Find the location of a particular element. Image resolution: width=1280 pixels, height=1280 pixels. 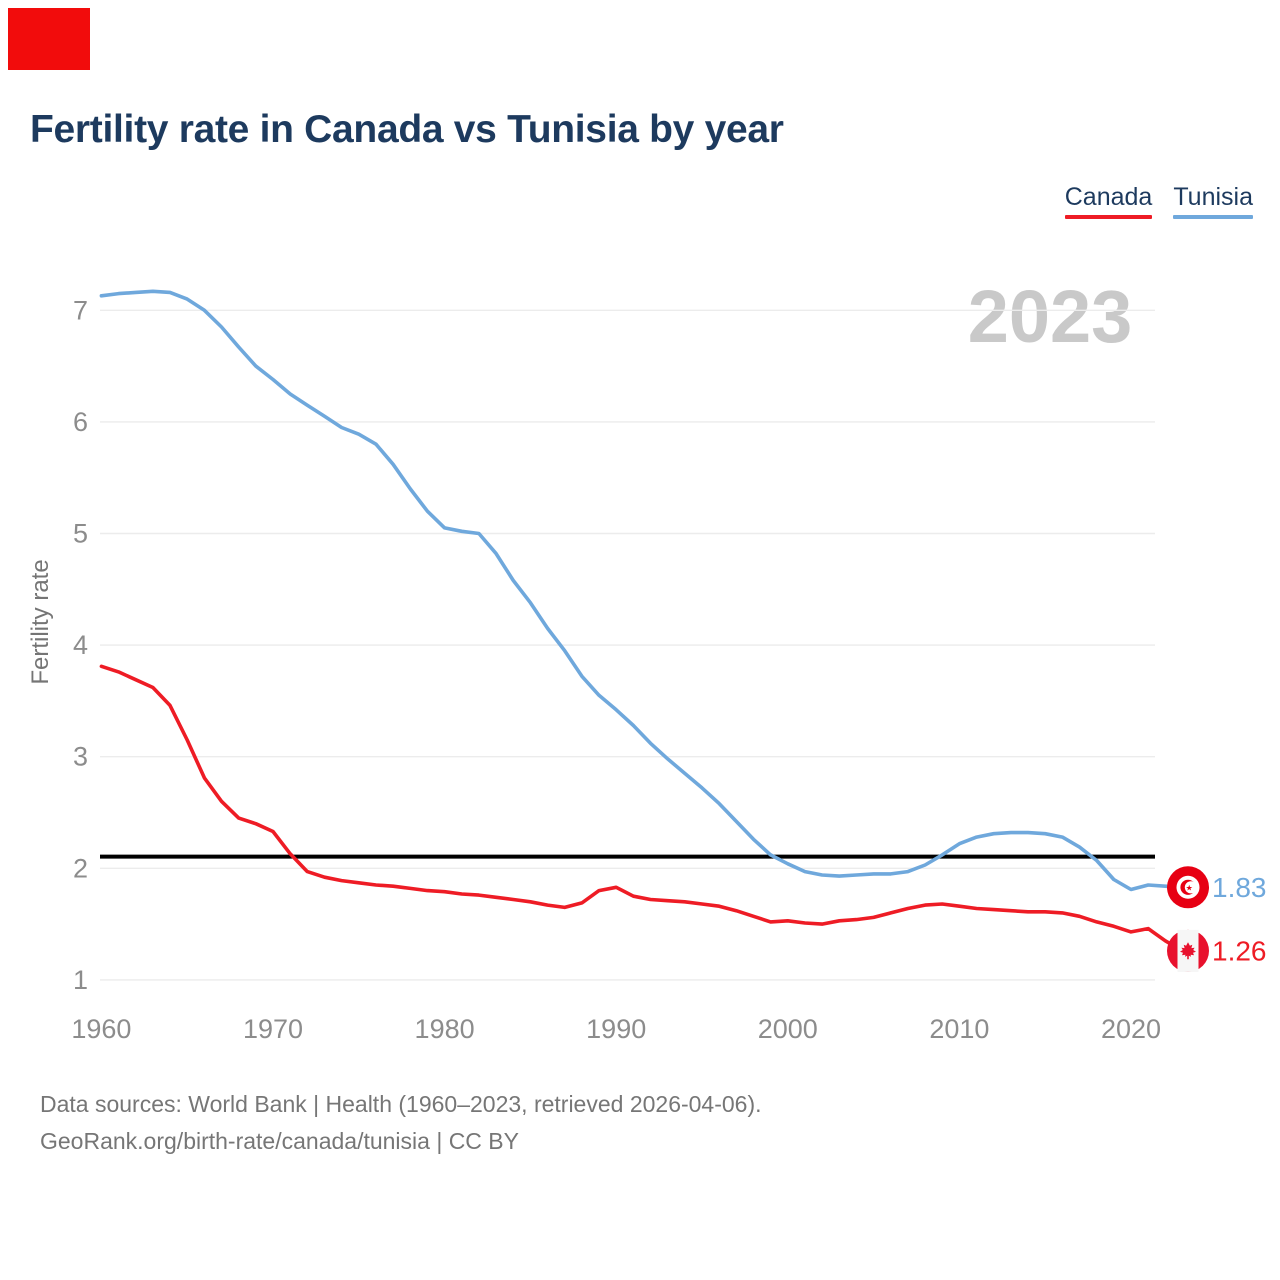

end-value-tunisia: 1.83 is located at coordinates (1239, 887).